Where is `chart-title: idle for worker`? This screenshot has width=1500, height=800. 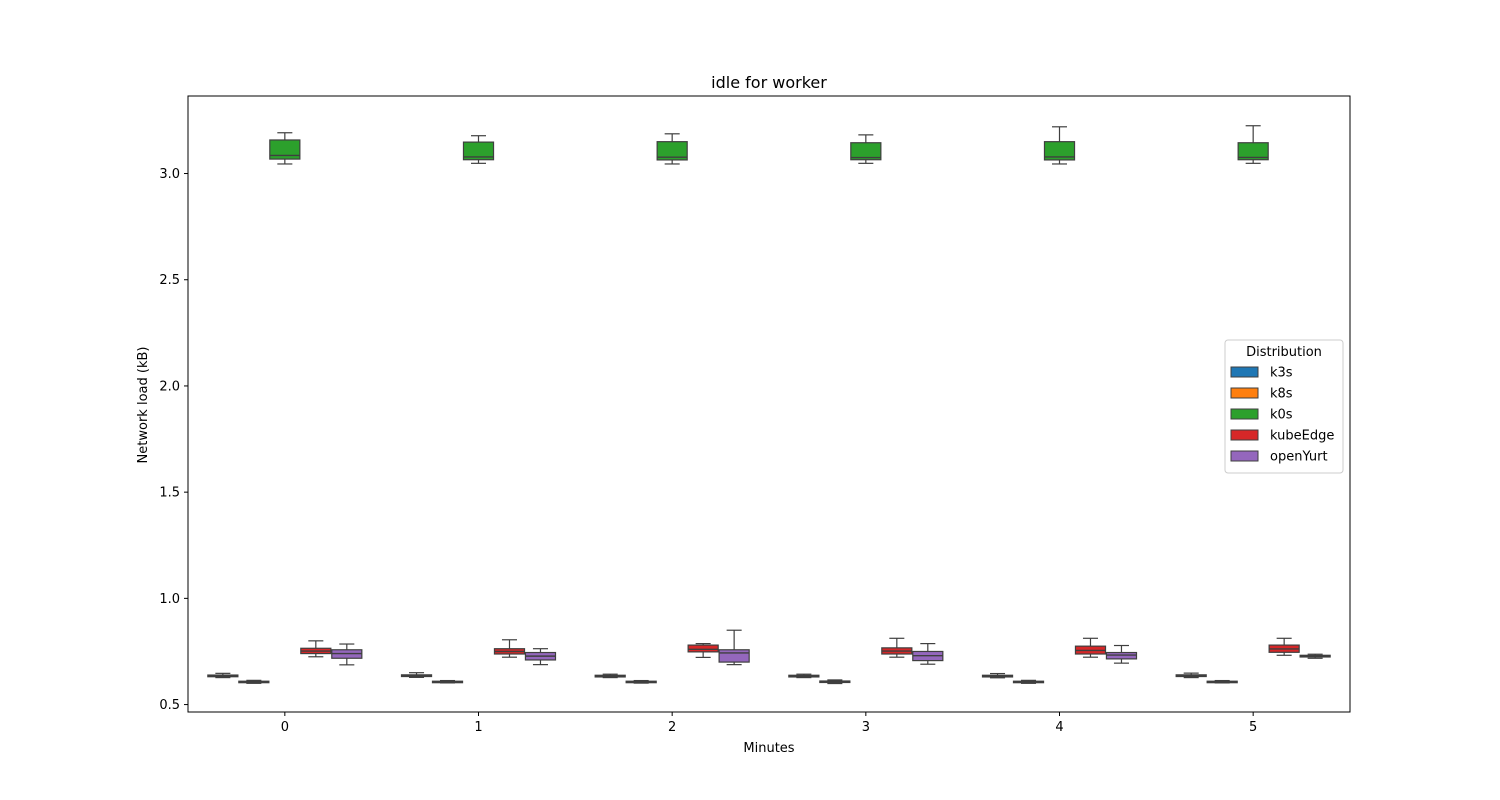
chart-title: idle for worker is located at coordinates (769, 82).